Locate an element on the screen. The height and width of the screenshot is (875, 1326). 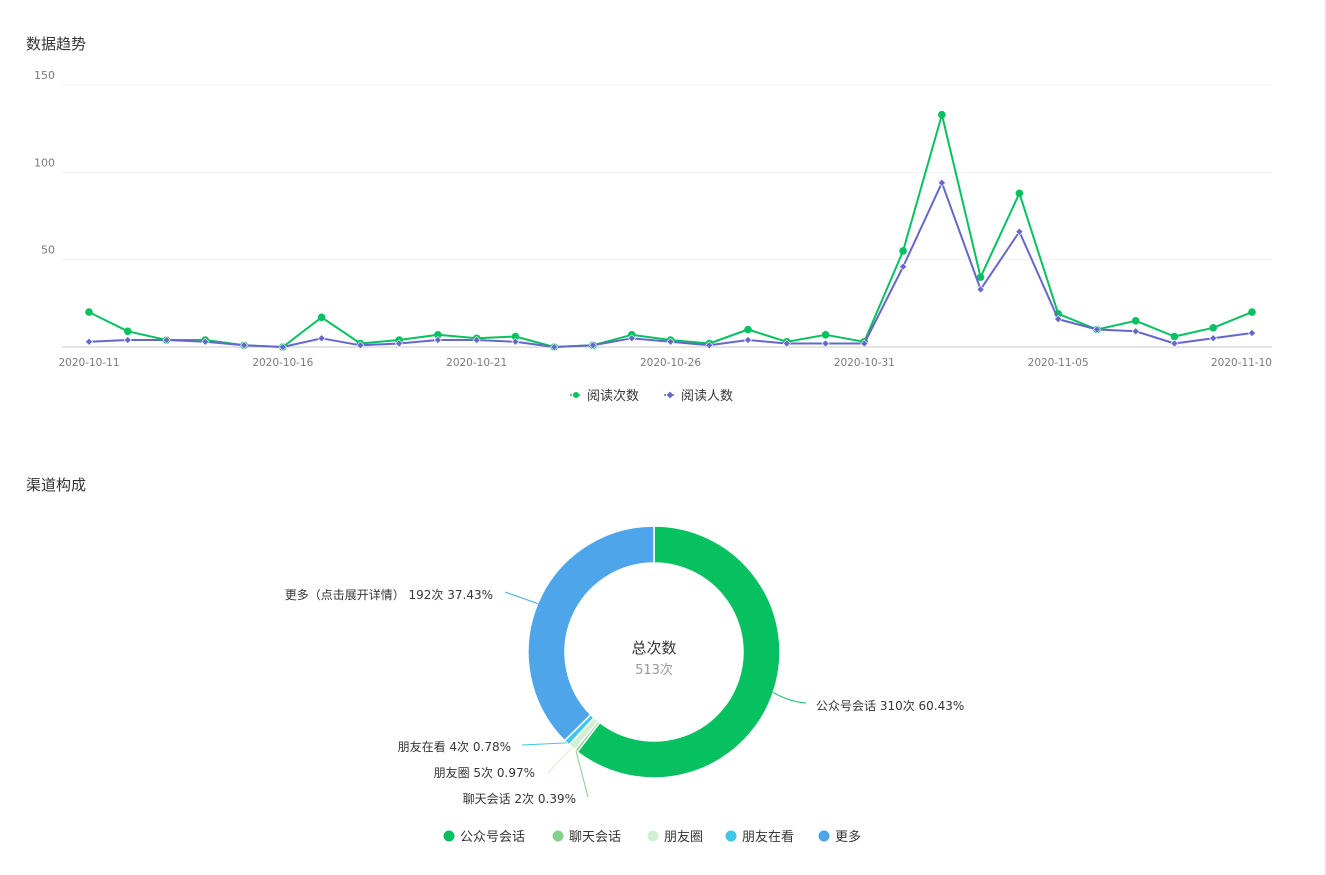
channel-section-title: 渠道构成 is located at coordinates (56, 485).